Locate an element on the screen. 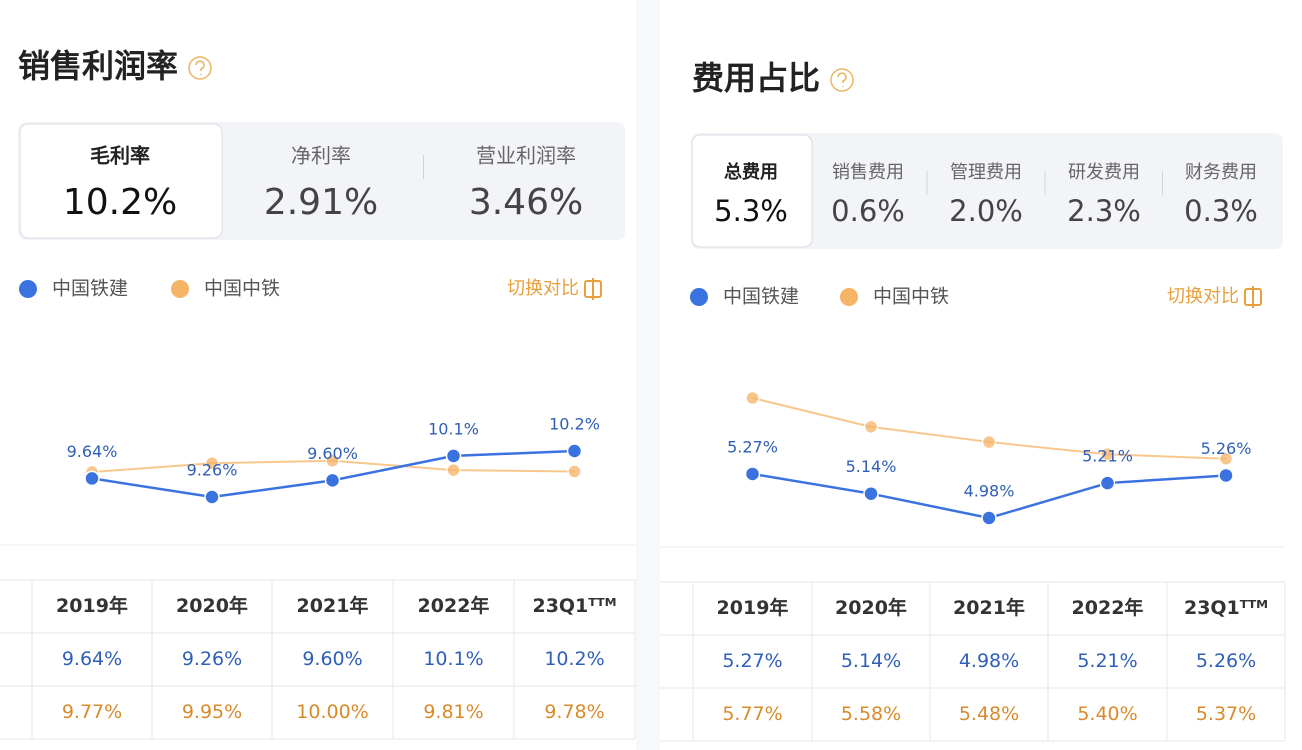  tab-value: 0.3% is located at coordinates (1221, 211).